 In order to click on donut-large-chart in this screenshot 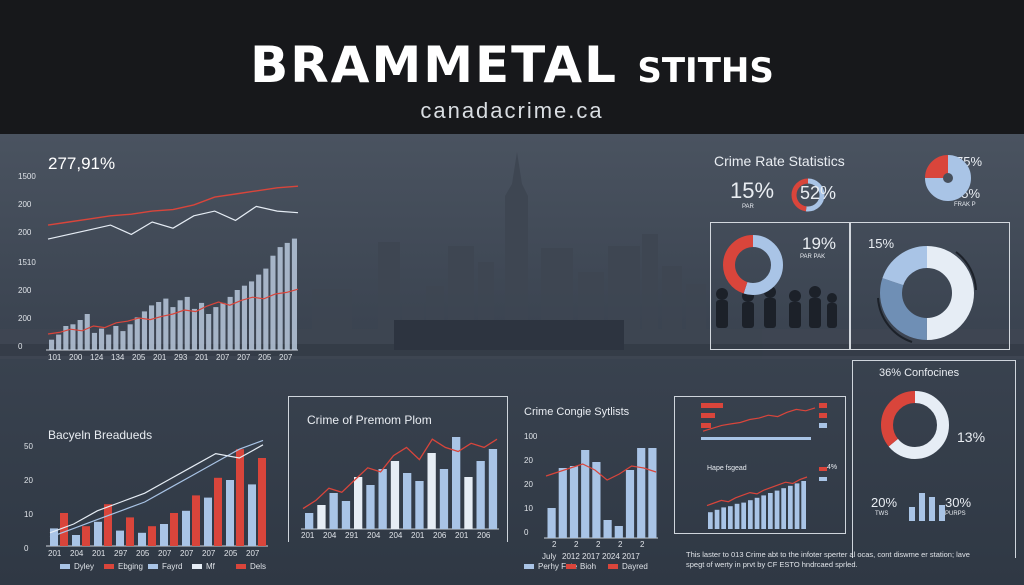, I will do `click(927, 294)`.